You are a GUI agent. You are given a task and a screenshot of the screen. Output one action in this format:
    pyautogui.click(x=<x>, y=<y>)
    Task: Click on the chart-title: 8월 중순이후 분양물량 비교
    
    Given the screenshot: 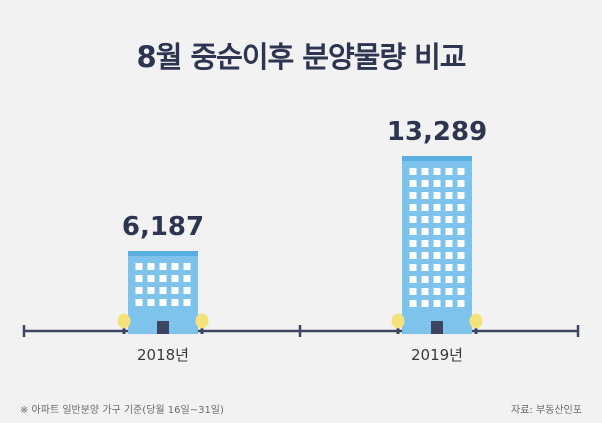 What is the action you would take?
    pyautogui.click(x=301, y=57)
    